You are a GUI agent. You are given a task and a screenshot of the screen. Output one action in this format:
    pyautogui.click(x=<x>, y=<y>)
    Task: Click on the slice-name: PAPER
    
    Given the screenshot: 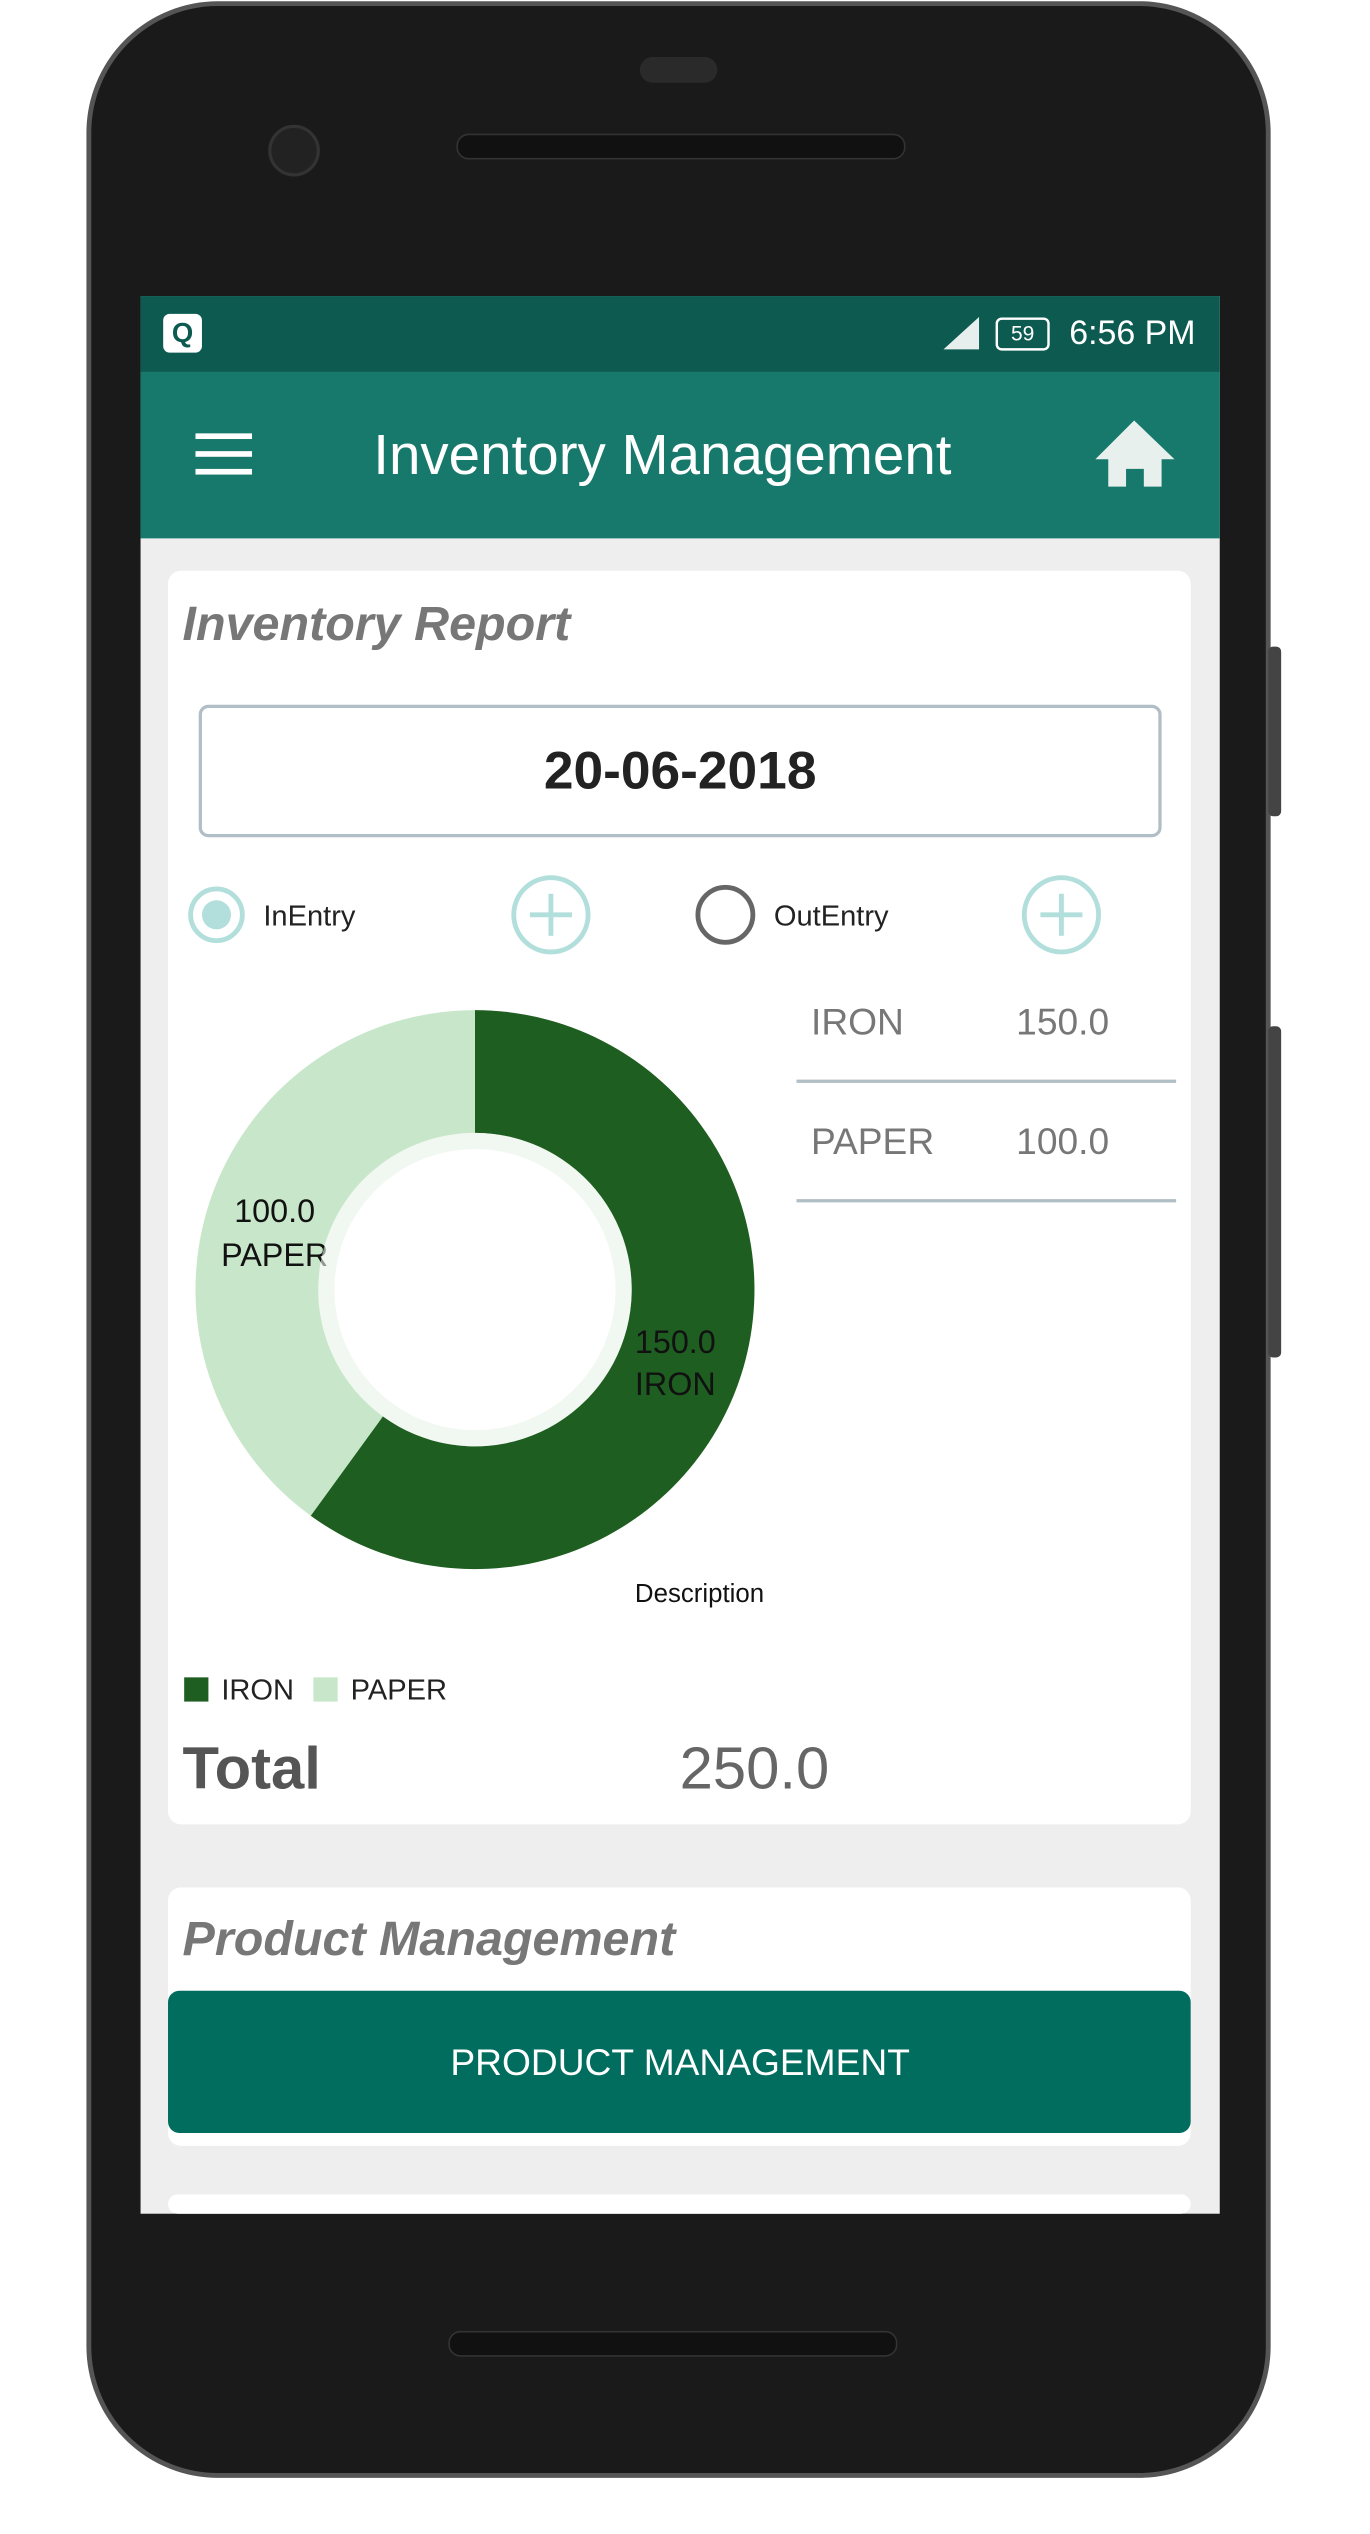 What is the action you would take?
    pyautogui.click(x=274, y=1255)
    